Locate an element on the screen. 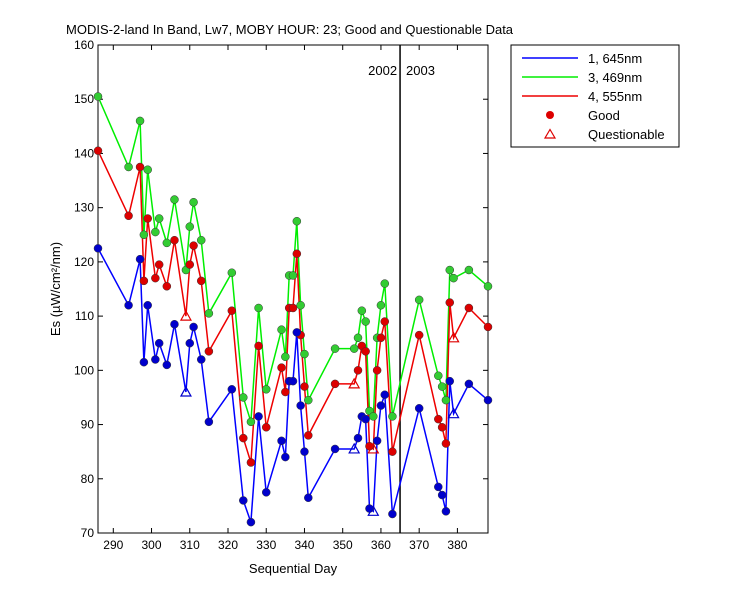 The height and width of the screenshot is (600, 750). x-tick-label-310: 310 is located at coordinates (190, 545).